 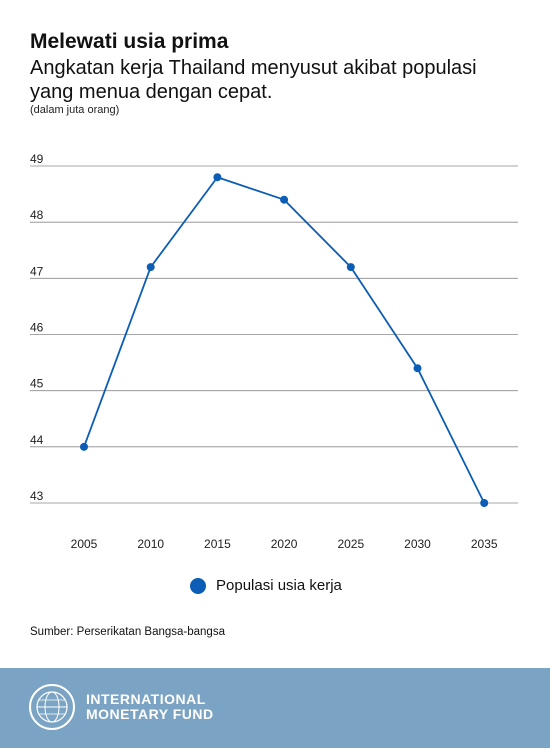 What do you see at coordinates (284, 544) in the screenshot?
I see `x-tick-label: 2020` at bounding box center [284, 544].